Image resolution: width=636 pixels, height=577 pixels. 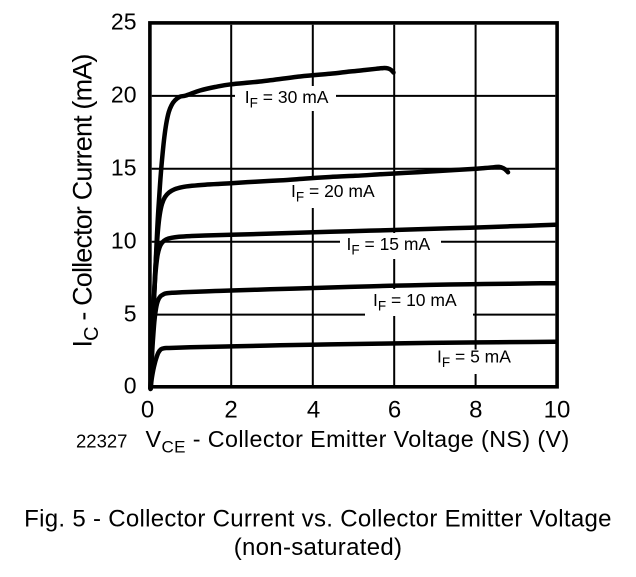 What do you see at coordinates (394, 410) in the screenshot?
I see `svg-text: 6` at bounding box center [394, 410].